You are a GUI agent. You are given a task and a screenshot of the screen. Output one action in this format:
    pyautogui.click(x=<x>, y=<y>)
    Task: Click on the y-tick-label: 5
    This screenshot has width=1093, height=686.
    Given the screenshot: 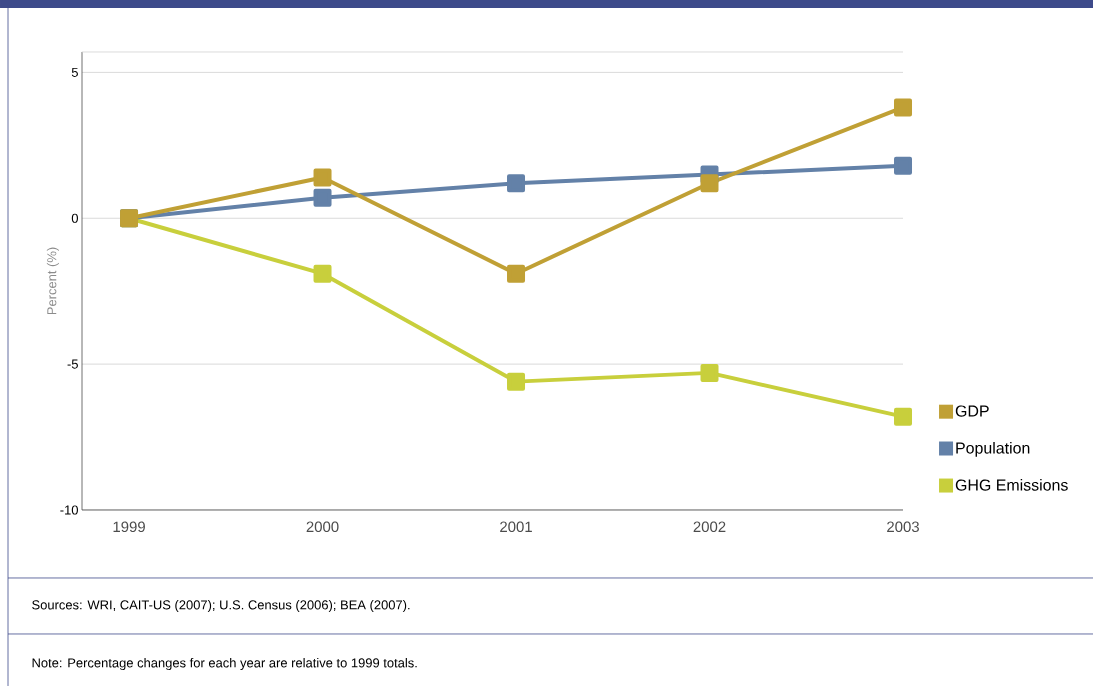 What is the action you would take?
    pyautogui.click(x=74, y=72)
    